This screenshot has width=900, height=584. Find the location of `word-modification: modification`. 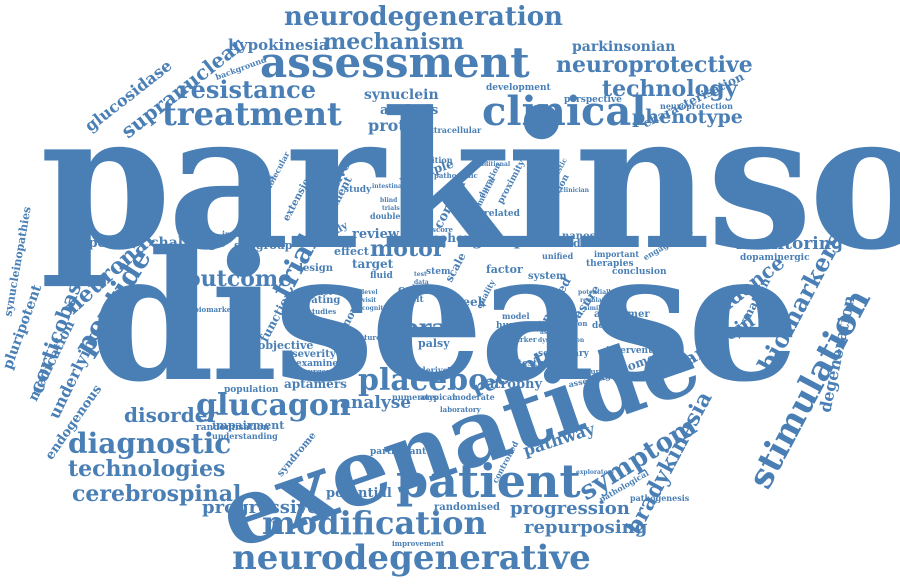

word-modification: modification is located at coordinates (374, 523).